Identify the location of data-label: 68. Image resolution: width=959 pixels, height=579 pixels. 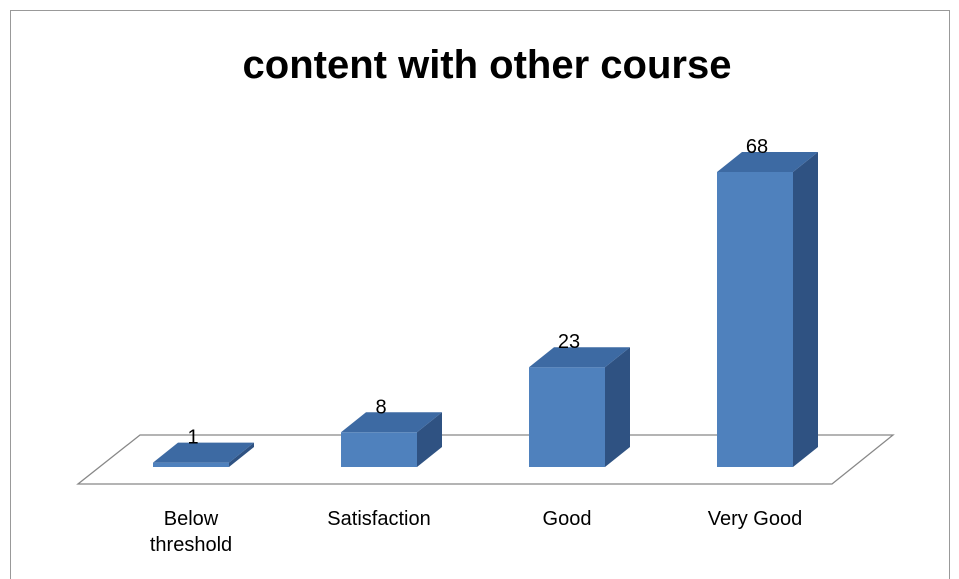
(757, 147).